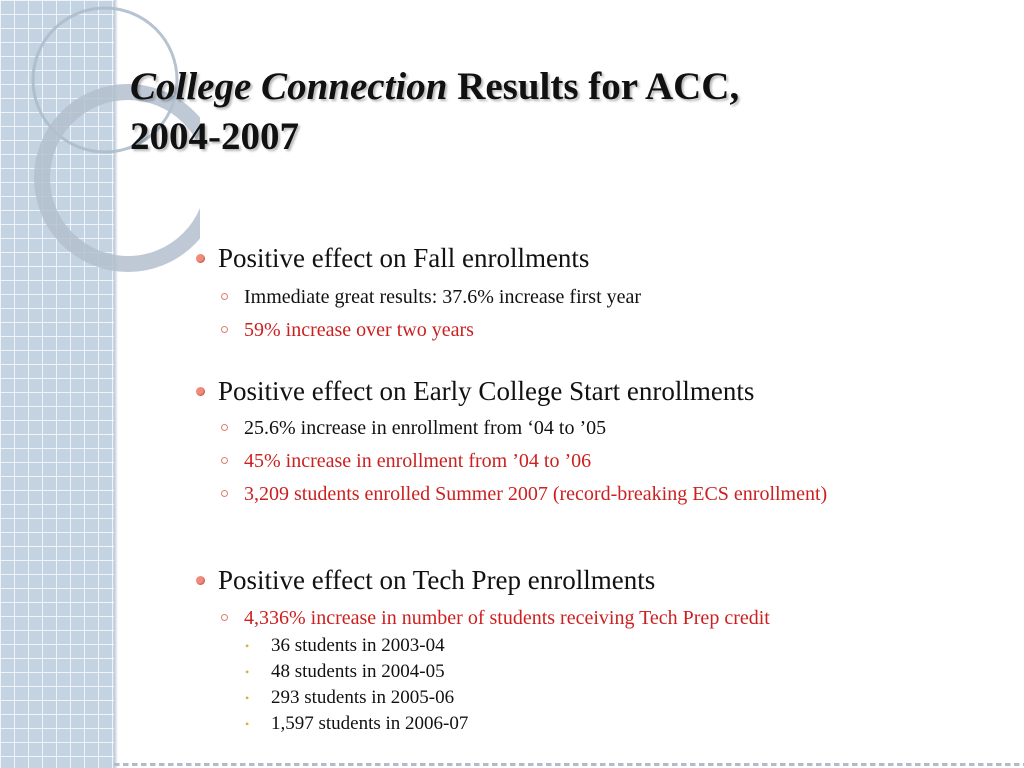 Image resolution: width=1024 pixels, height=768 pixels. What do you see at coordinates (358, 645) in the screenshot?
I see `subitem-techprep-1: 36 students in 2003-04` at bounding box center [358, 645].